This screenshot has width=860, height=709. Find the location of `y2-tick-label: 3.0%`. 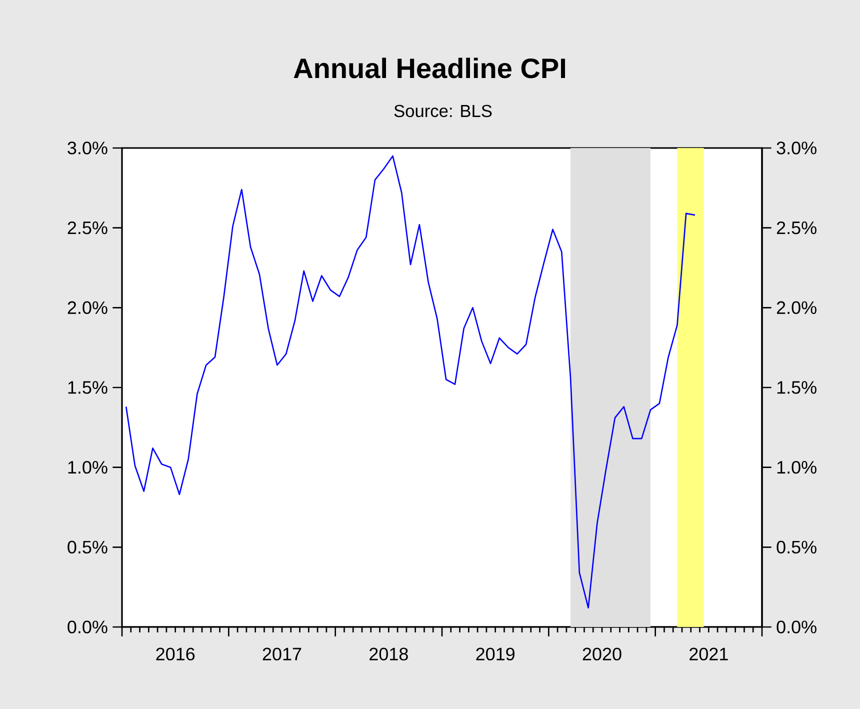

y2-tick-label: 3.0% is located at coordinates (796, 148).